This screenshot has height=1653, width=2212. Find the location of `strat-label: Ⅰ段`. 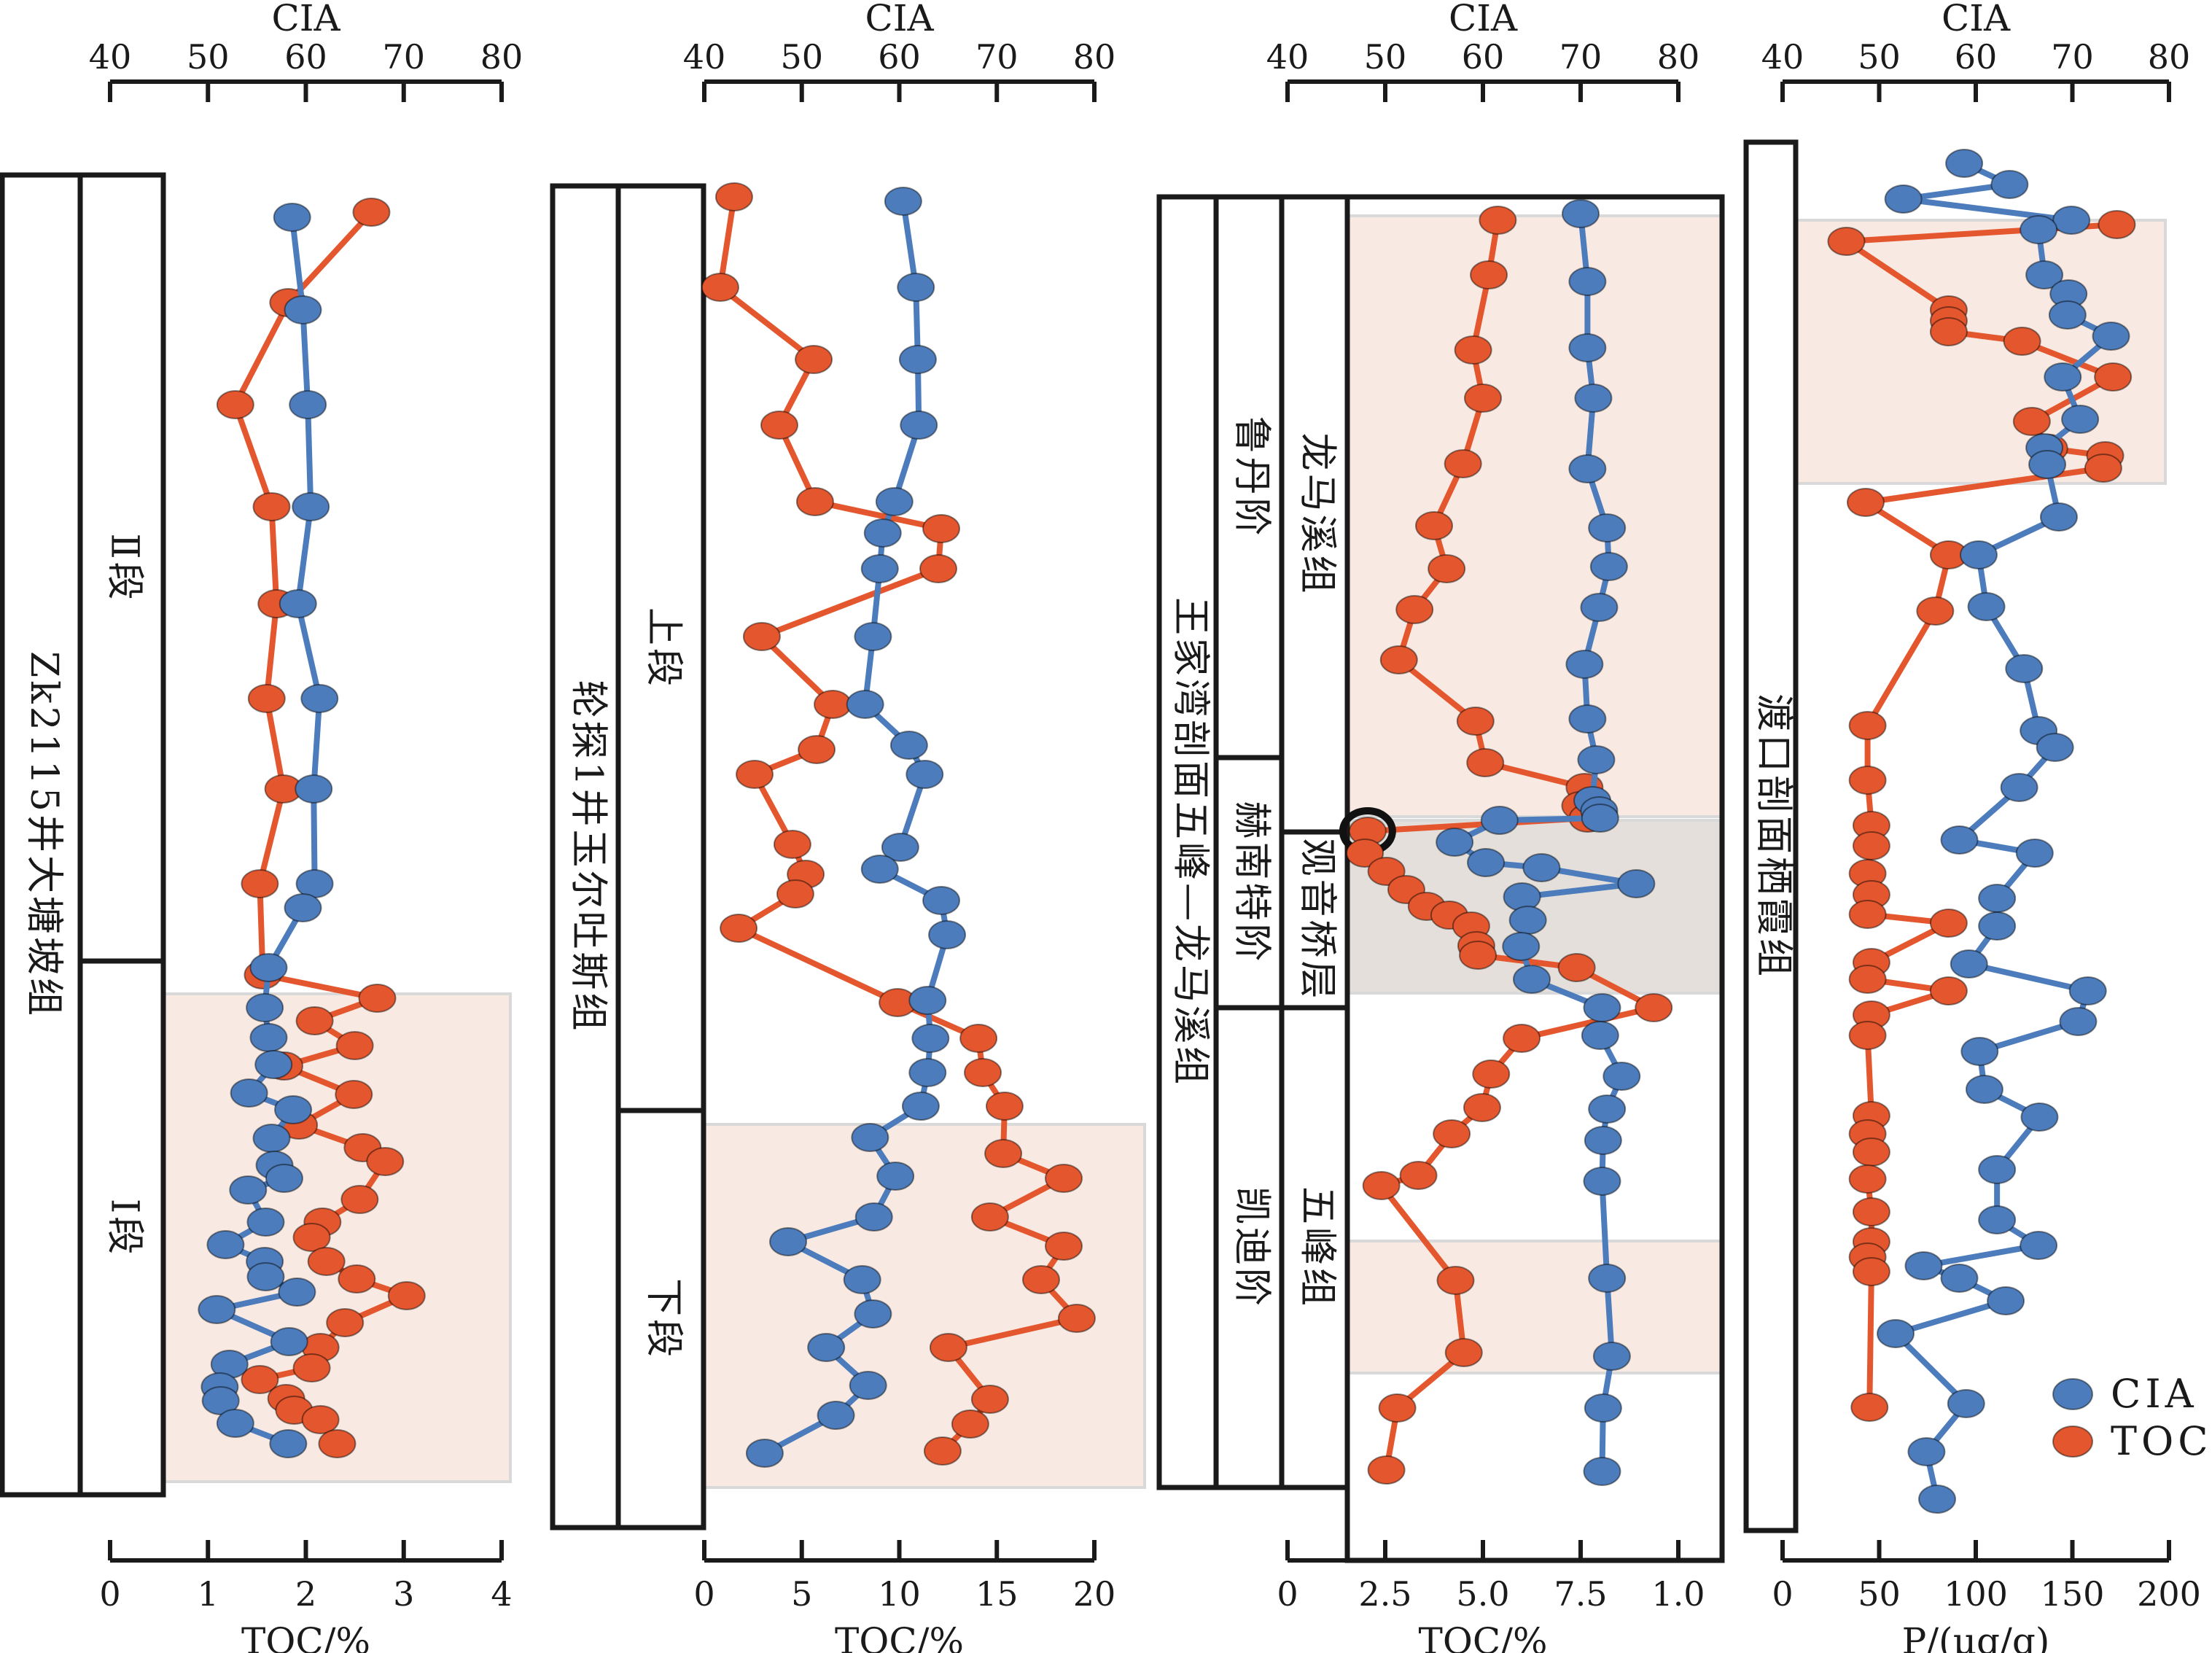

strat-label: Ⅰ段 is located at coordinates (125, 1228).